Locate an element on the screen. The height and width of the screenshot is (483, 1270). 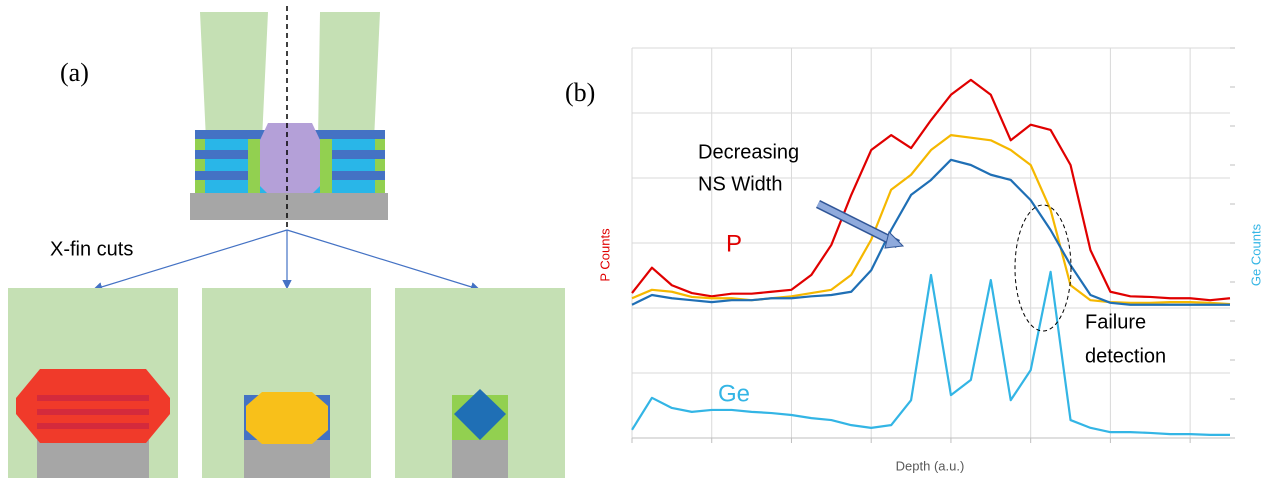
failure-ellipse is located at coordinates (1043, 268).